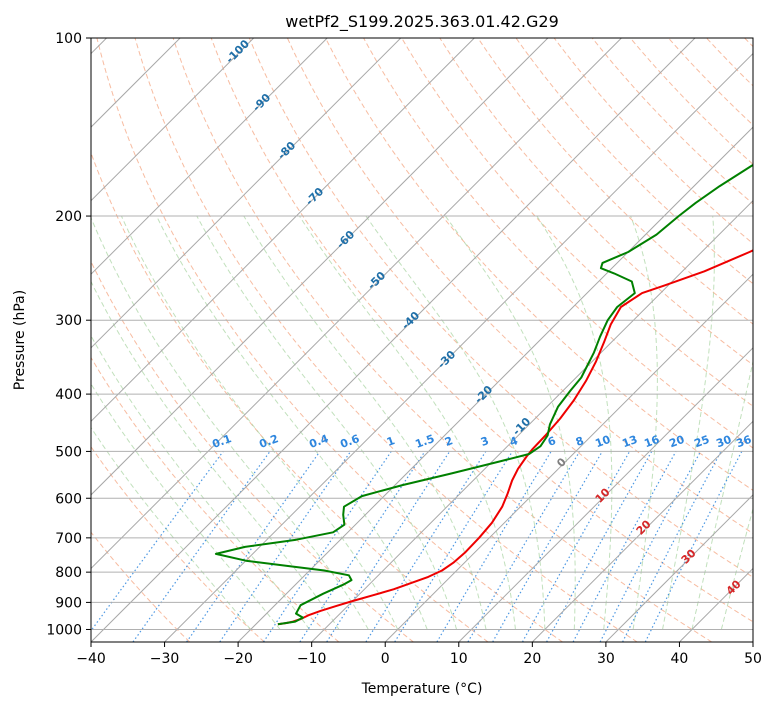 The image size is (775, 708). Describe the element at coordinates (68, 395) in the screenshot. I see `y-tick-label: 400` at that location.